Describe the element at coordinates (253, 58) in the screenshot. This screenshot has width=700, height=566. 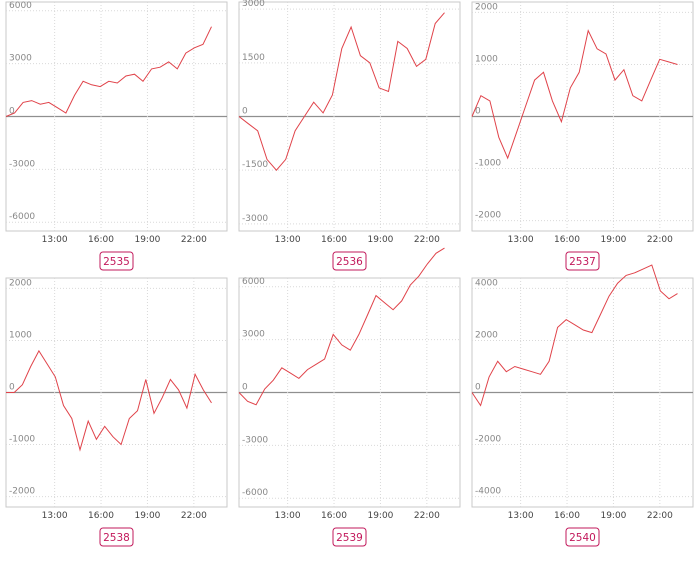
I see `y-tick-label: 1500` at that location.